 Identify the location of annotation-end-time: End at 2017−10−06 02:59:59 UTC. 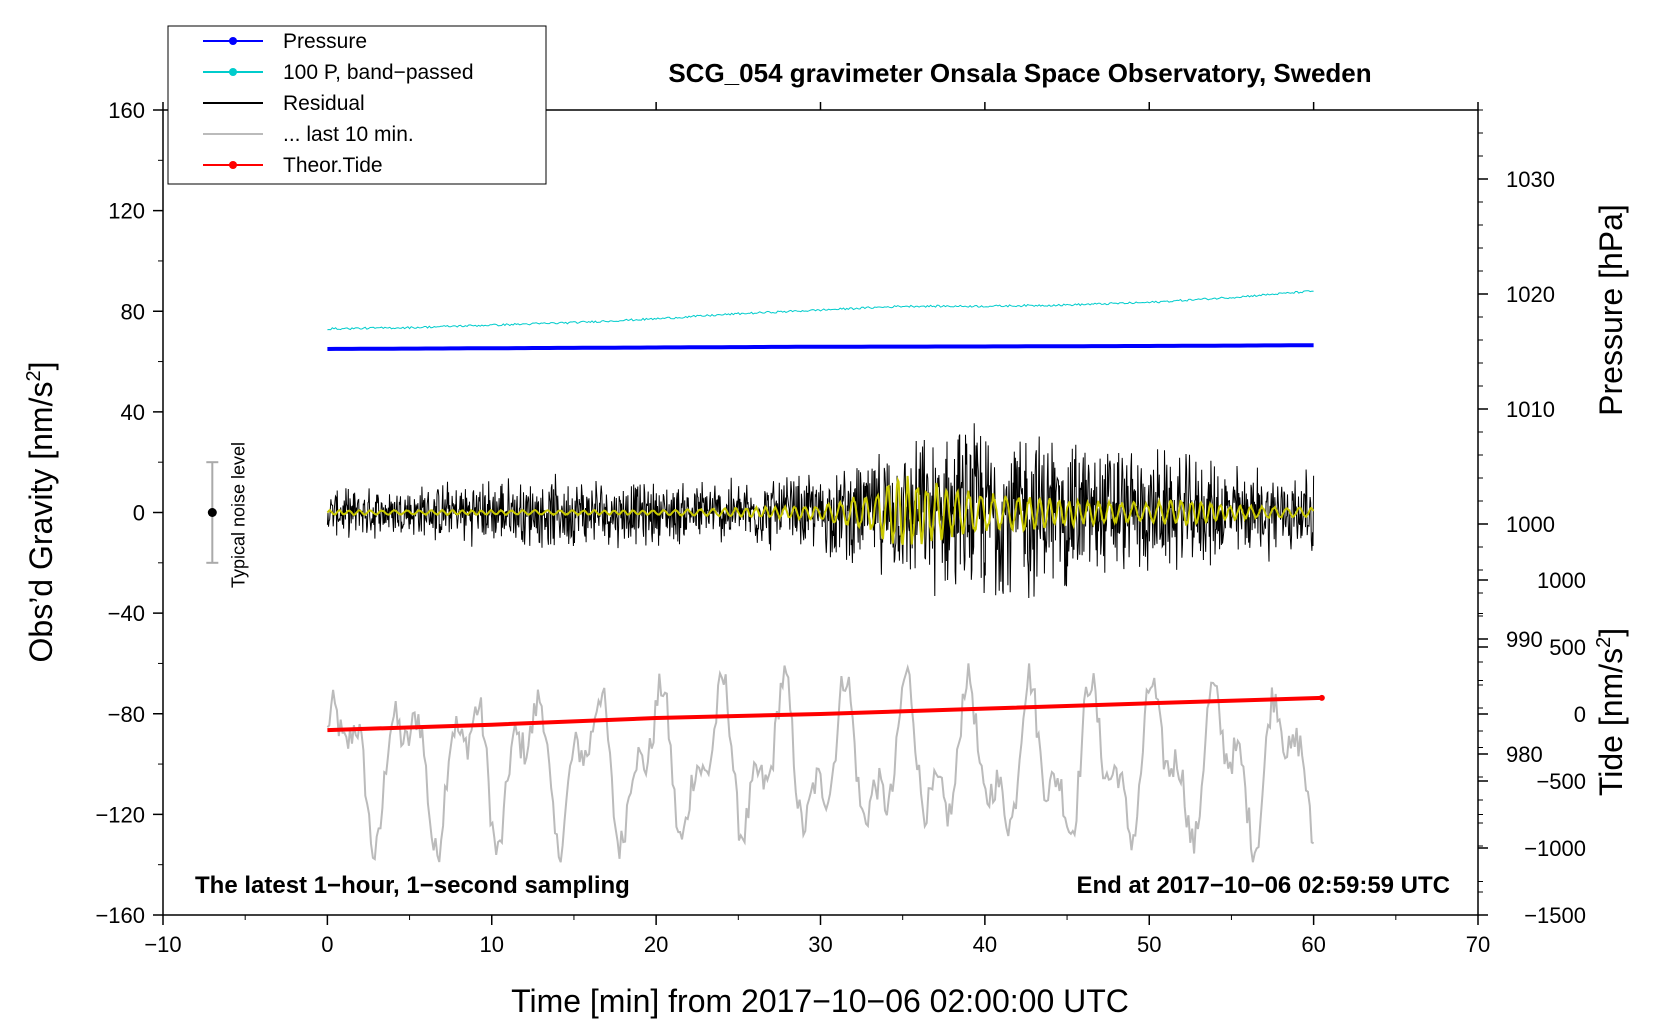
(1263, 885).